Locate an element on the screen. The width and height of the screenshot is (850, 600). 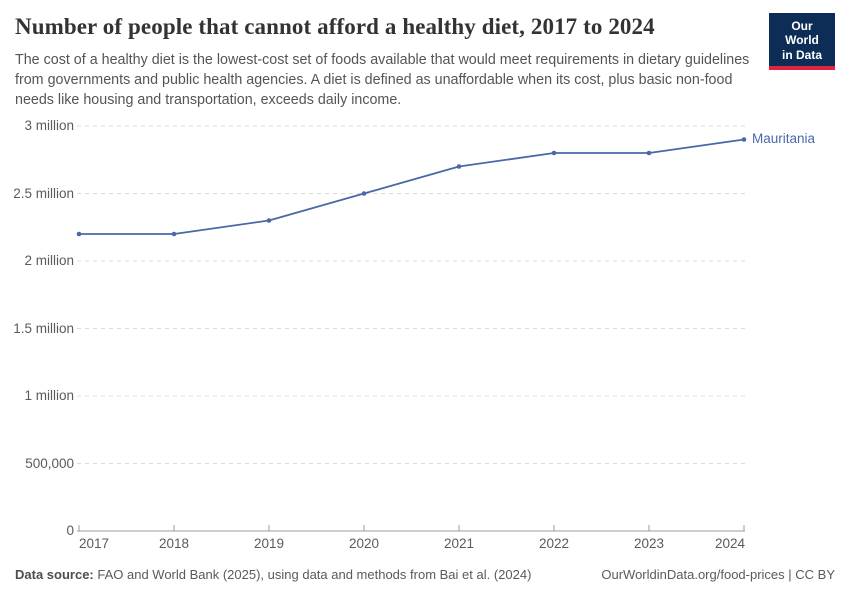
x-axis-tick-label: 2024 is located at coordinates (730, 543).